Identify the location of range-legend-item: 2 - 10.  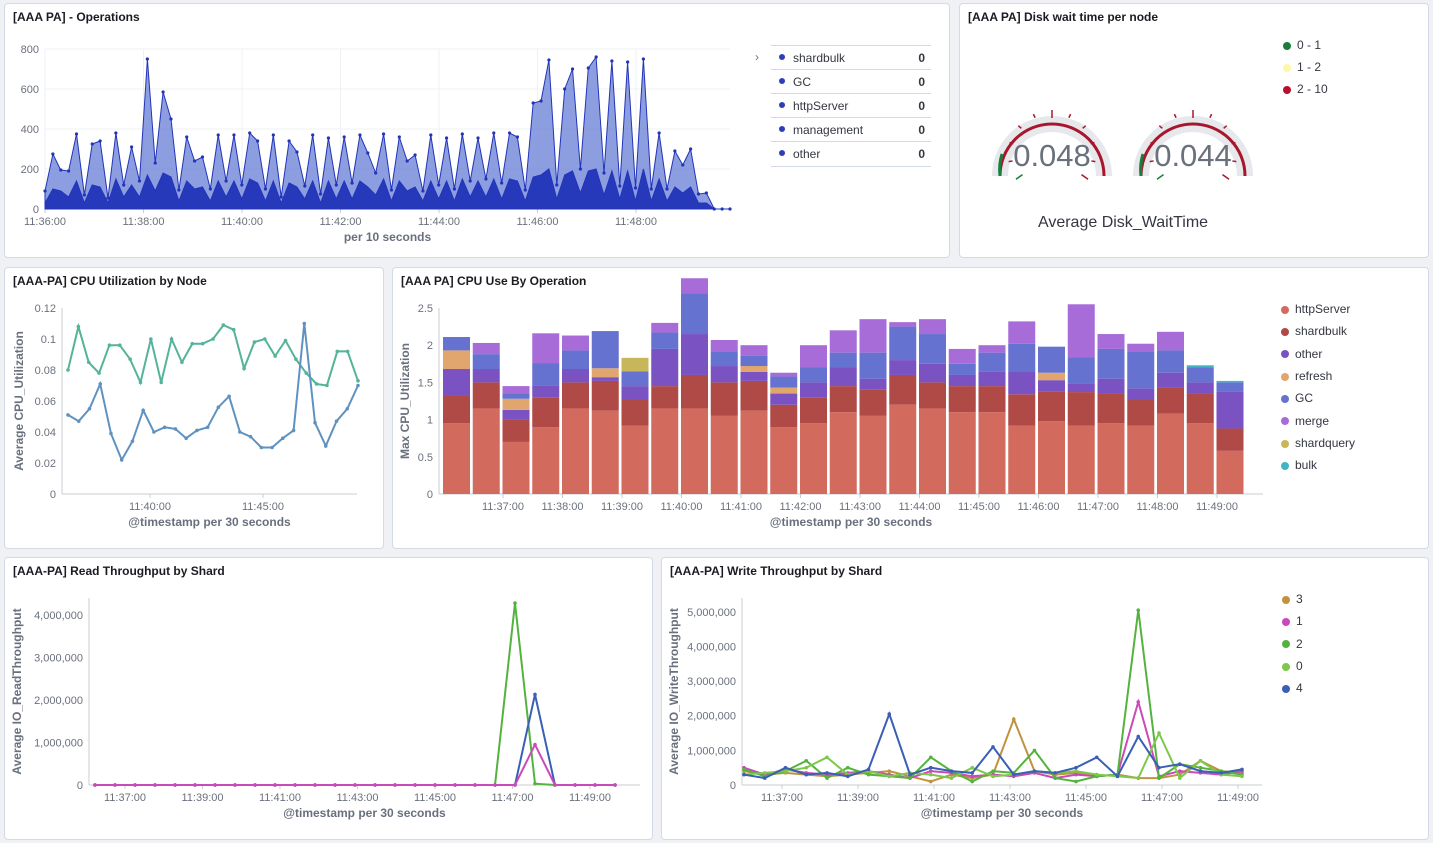
(1305, 89).